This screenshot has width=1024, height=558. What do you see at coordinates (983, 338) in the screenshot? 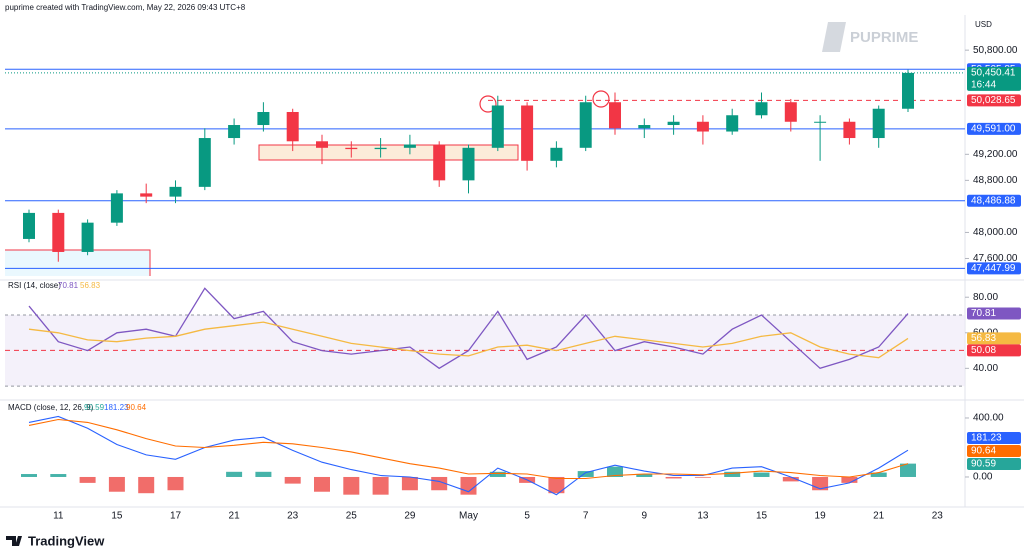
I see `price-tag-label: 56.83` at bounding box center [983, 338].